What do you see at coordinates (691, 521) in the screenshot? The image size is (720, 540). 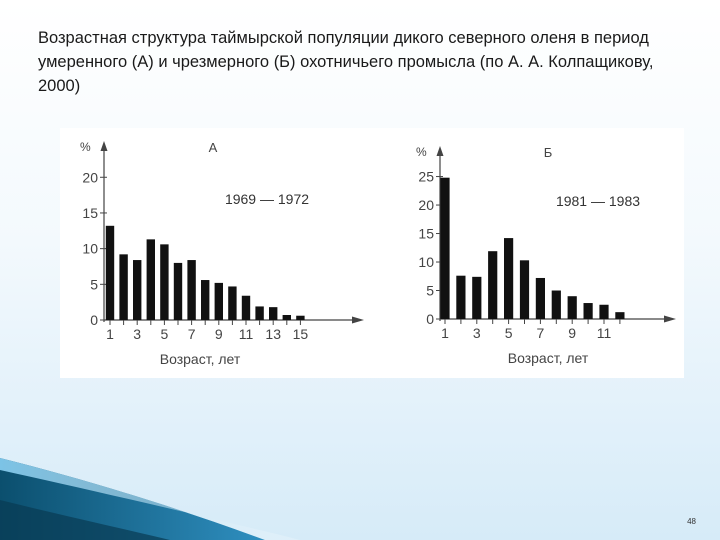 I see `slide-number: 48` at bounding box center [691, 521].